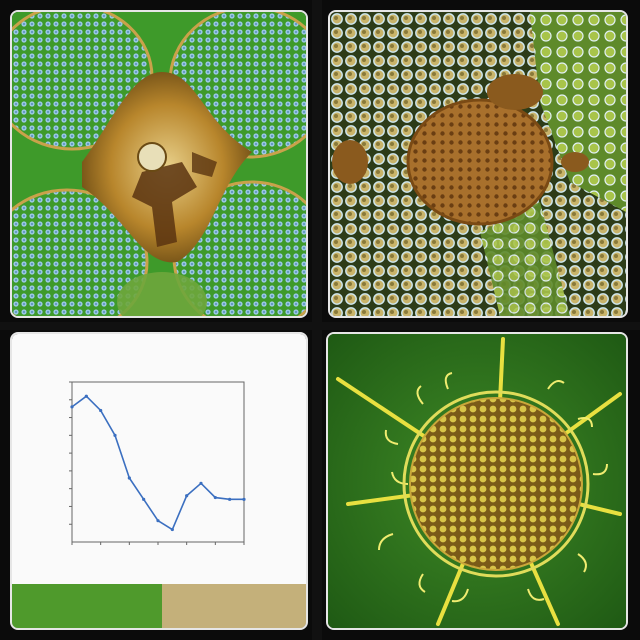 The height and width of the screenshot is (640, 640). What do you see at coordinates (157, 463) in the screenshot?
I see `chart-plot-area` at bounding box center [157, 463].